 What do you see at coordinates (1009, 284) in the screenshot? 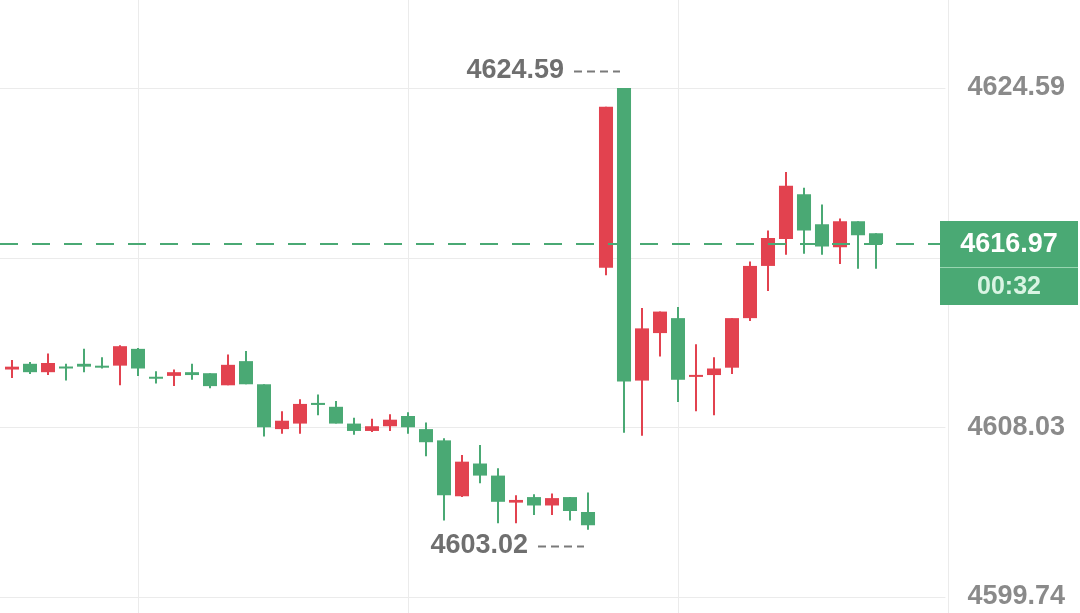
I see `text: 00:32` at bounding box center [1009, 284].